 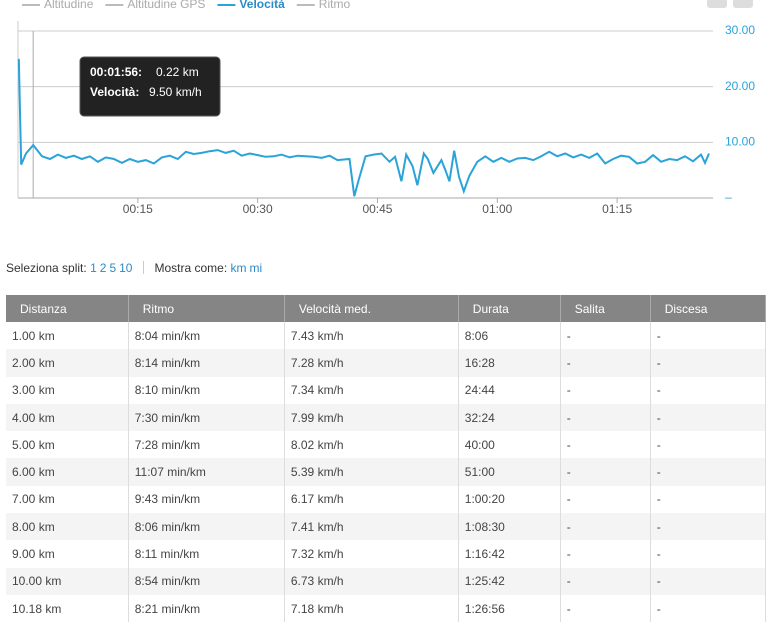 What do you see at coordinates (206, 581) in the screenshot?
I see `table-cell: 8:54 min/km` at bounding box center [206, 581].